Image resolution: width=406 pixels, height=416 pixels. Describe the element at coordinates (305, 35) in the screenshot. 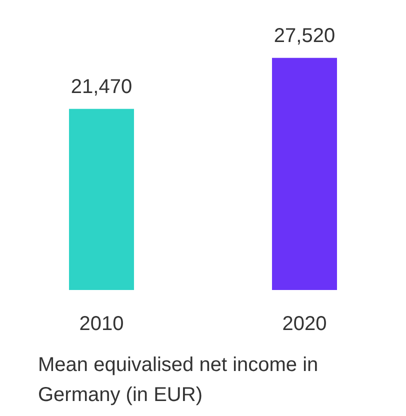

I see `data-label: 27,520` at that location.